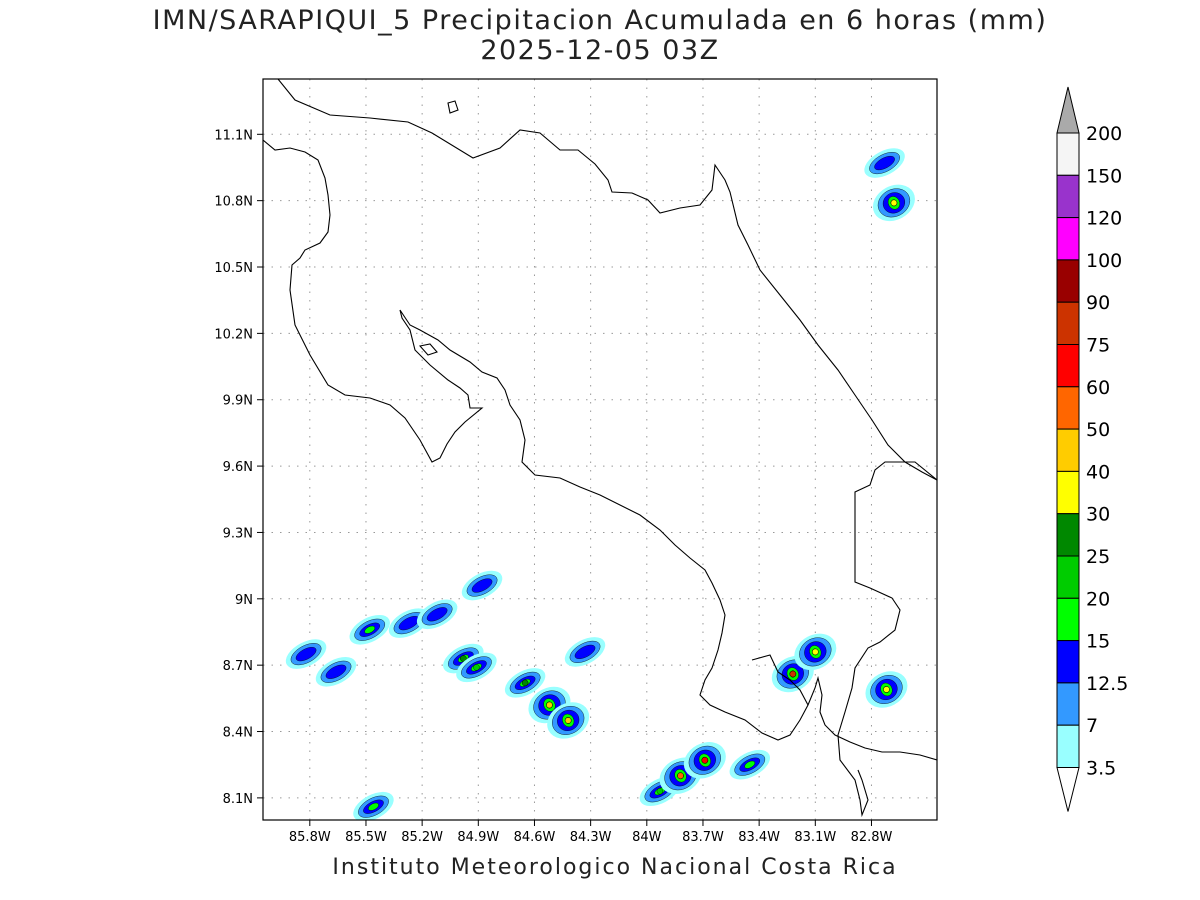  What do you see at coordinates (1098, 642) in the screenshot?
I see `legend-label: 15` at bounding box center [1098, 642].